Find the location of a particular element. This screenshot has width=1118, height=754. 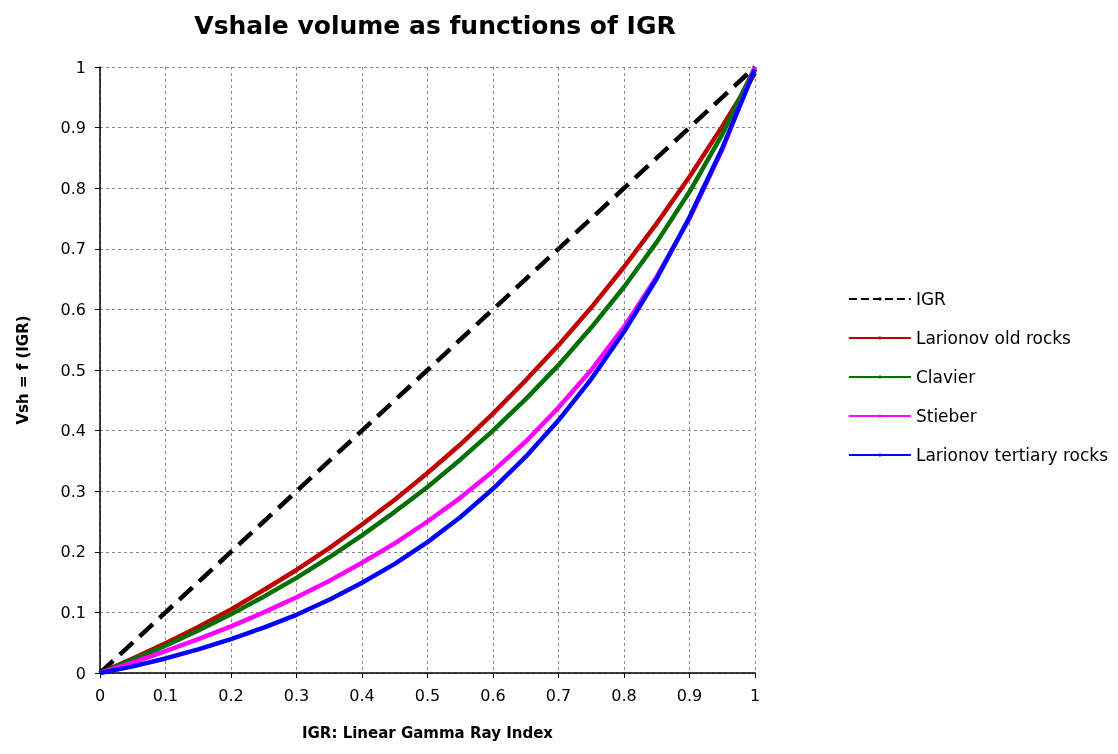

y-tick-label: 0.4 is located at coordinates (73, 431).